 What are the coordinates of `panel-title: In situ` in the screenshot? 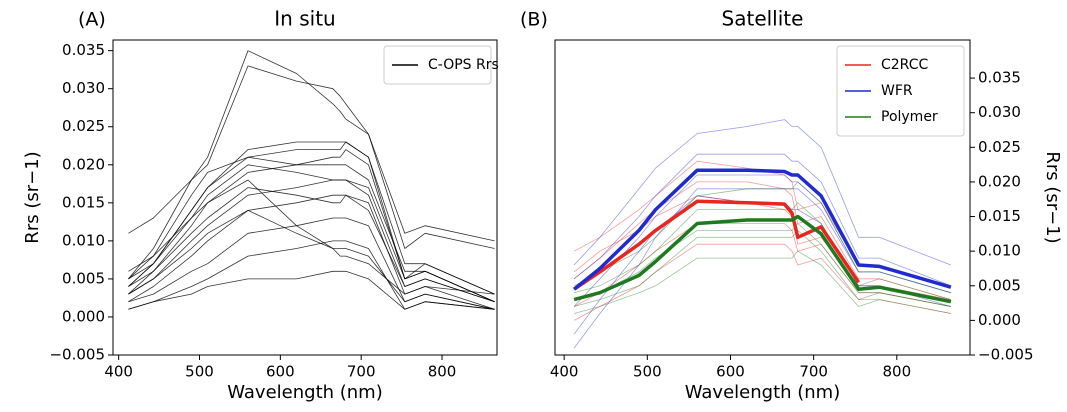 It's located at (304, 19).